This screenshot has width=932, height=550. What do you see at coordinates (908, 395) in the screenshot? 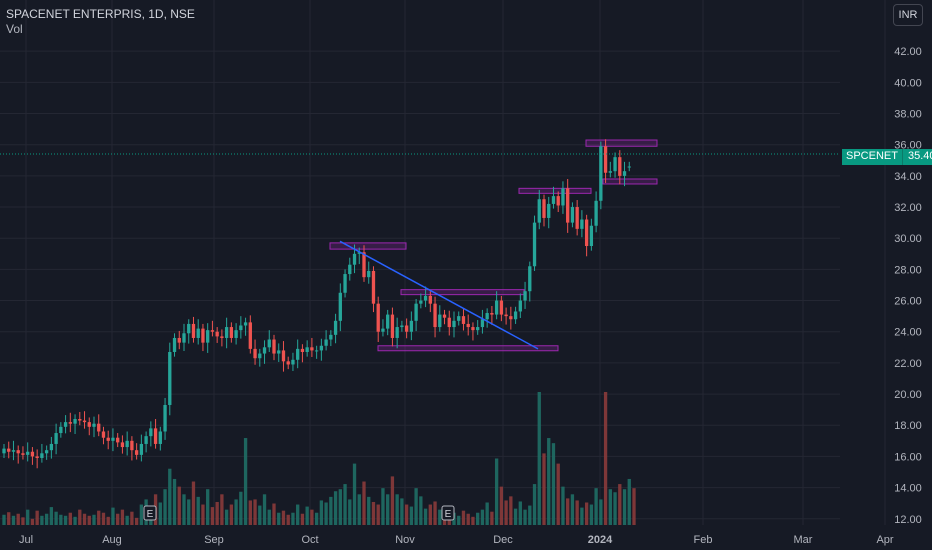
I see `price-tick-label: 20.00` at bounding box center [908, 395].